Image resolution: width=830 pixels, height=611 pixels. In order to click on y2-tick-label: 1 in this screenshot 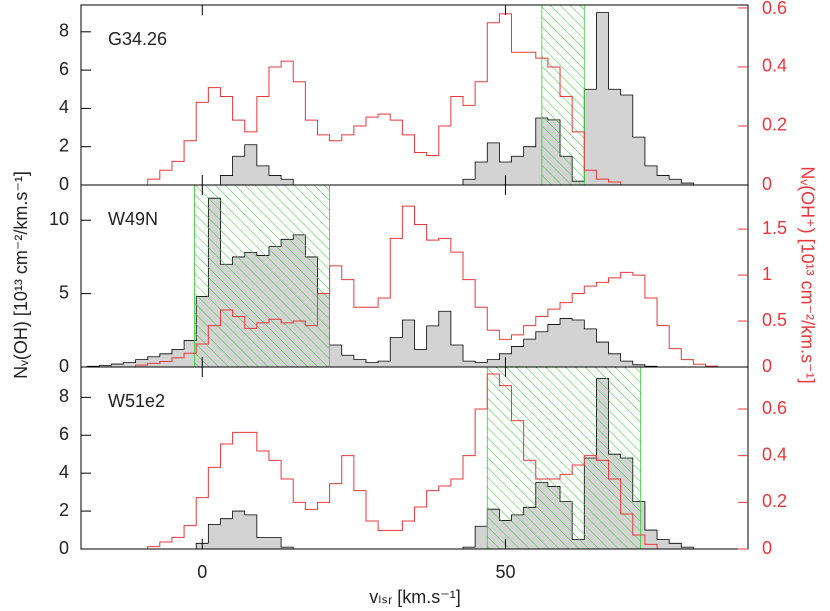, I will do `click(767, 274)`.